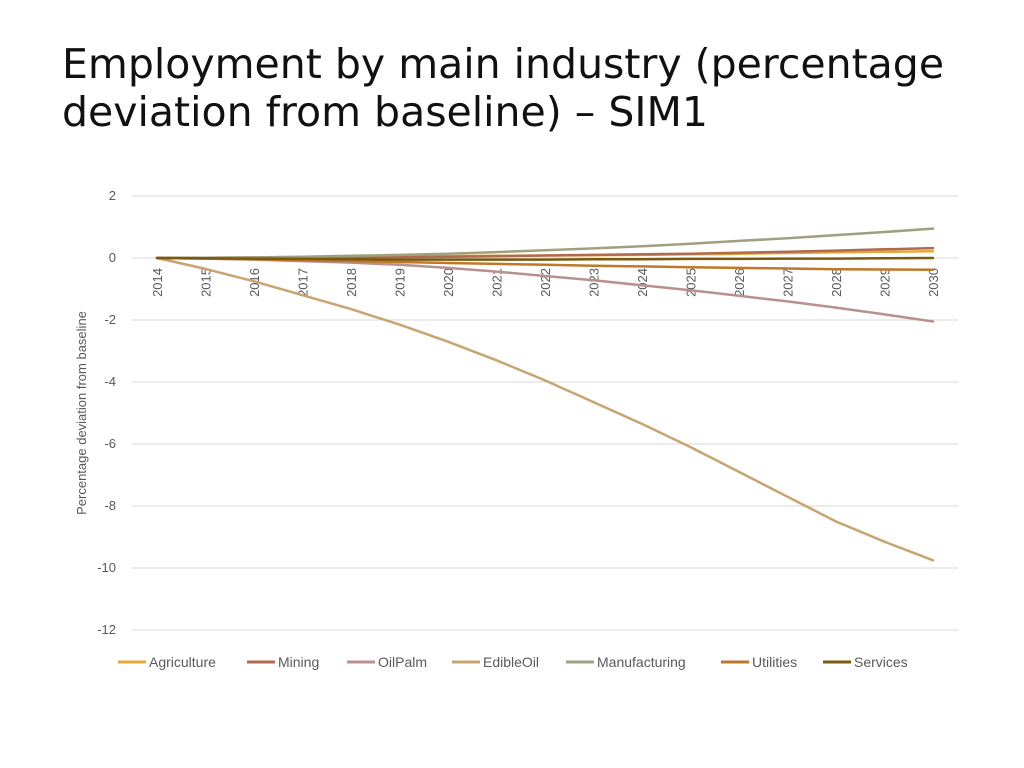 This screenshot has width=1024, height=768. What do you see at coordinates (351, 282) in the screenshot?
I see `x-tick-label: 2018` at bounding box center [351, 282].